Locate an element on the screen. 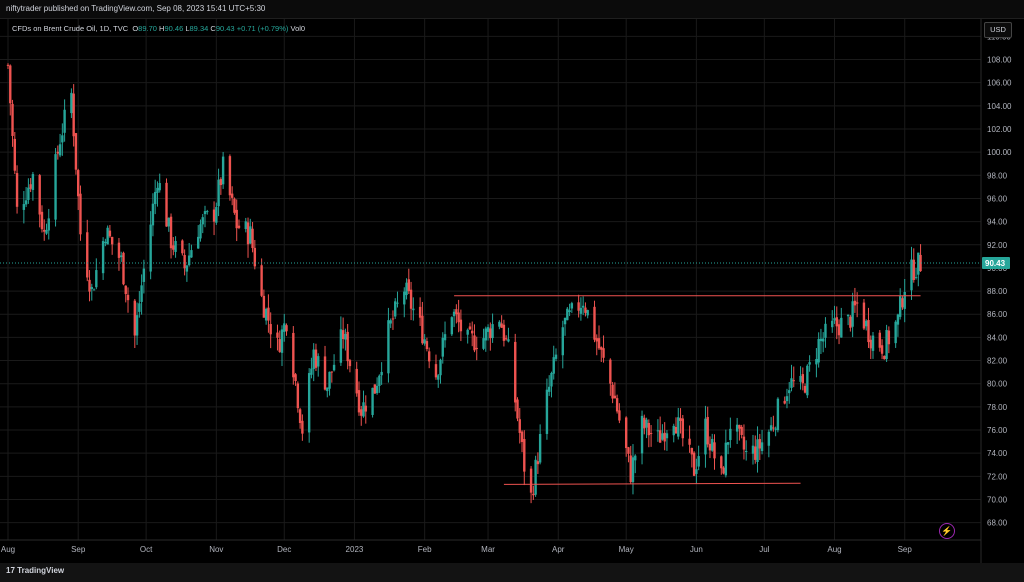 This screenshot has width=1024, height=582. x-tick-label: Jun is located at coordinates (696, 549).